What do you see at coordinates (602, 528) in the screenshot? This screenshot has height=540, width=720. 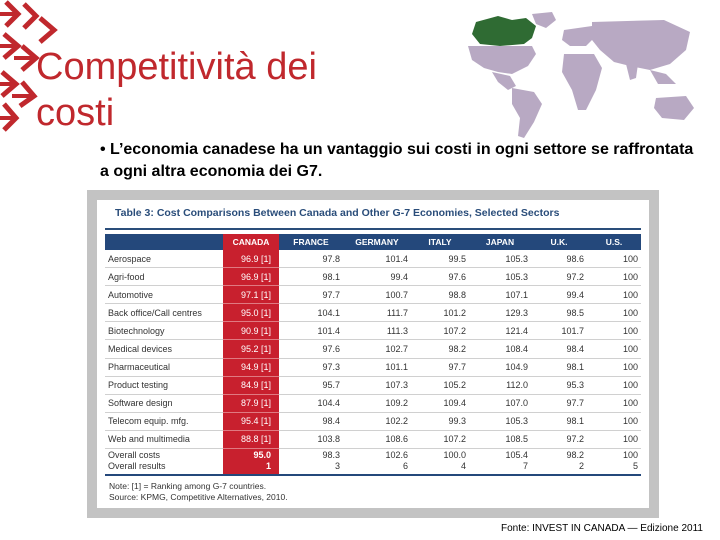 I see `source-footer: Fonte: INVEST IN CANADA — Edizione 2011` at bounding box center [602, 528].